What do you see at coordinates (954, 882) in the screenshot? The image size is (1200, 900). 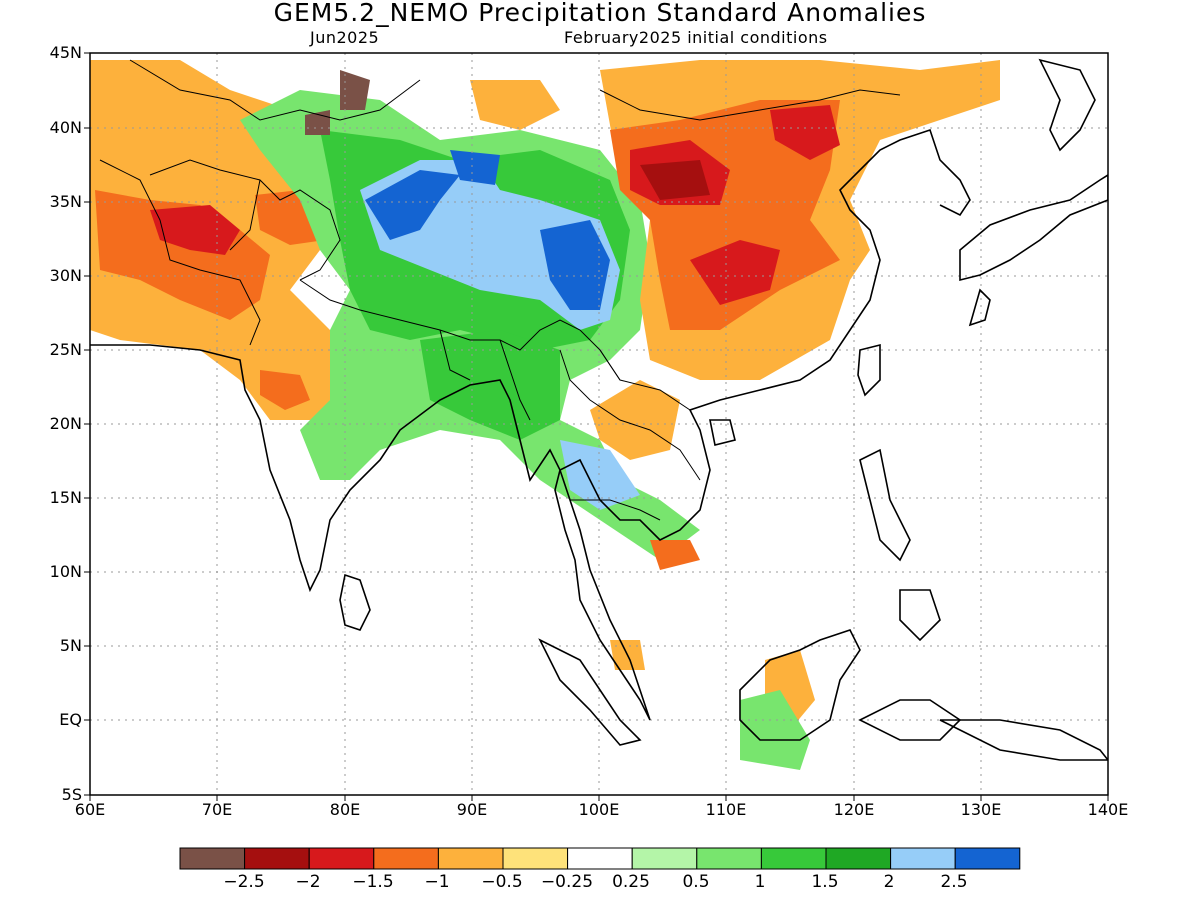 I see `colorbar-label: 2.5` at bounding box center [954, 882].